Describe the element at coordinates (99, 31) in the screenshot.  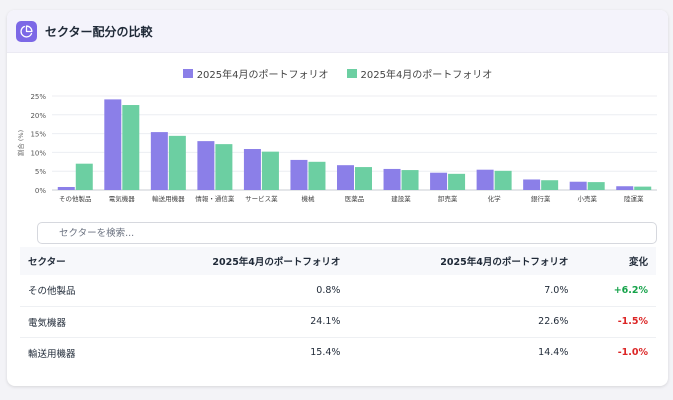
I see `card-title: セクター配分の比較` at that location.